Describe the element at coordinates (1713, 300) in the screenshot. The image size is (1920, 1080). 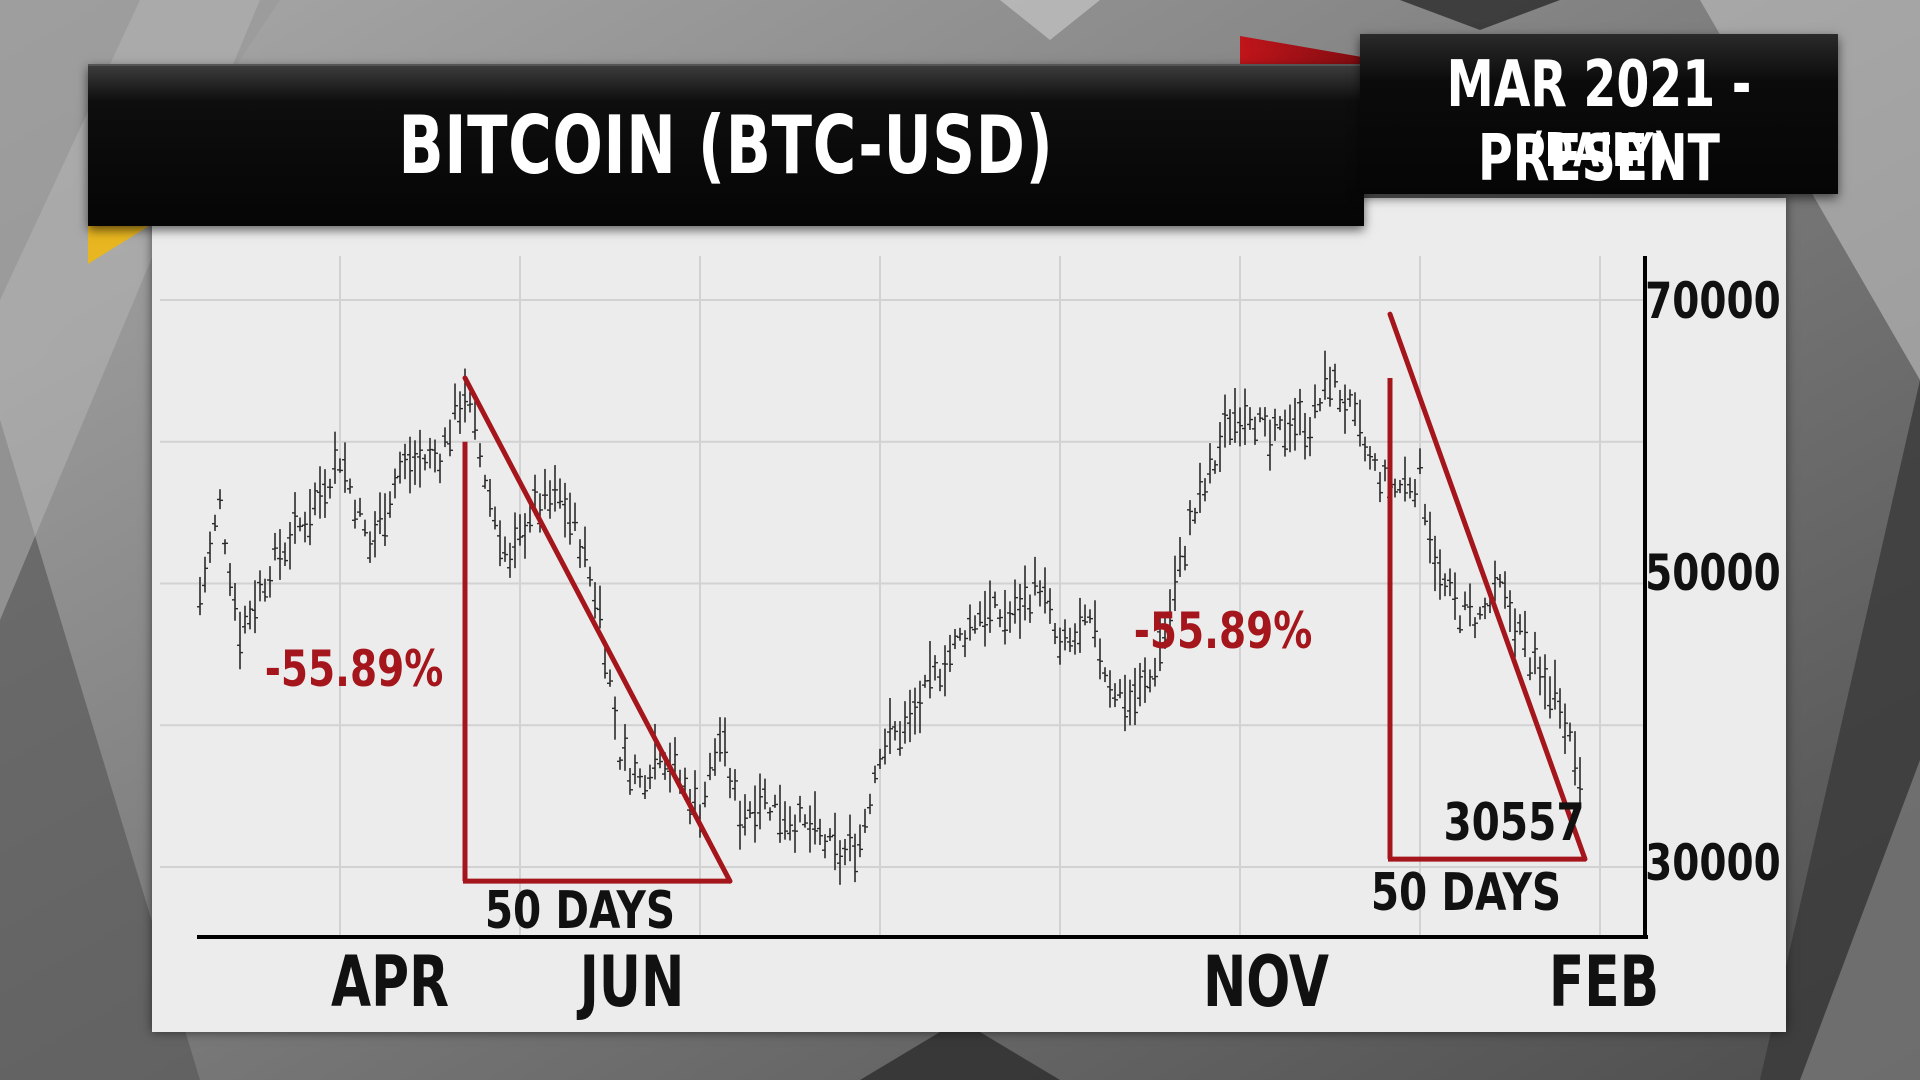
I see `y-tick-70000: 70000` at that location.